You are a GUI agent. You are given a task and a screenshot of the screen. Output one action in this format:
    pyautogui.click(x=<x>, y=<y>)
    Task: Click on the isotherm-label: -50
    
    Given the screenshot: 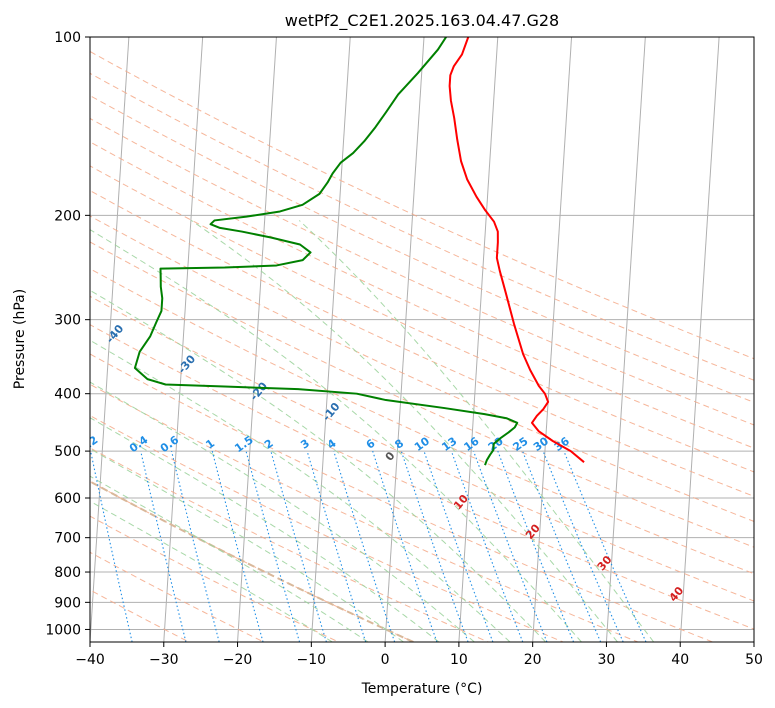 What is the action you would take?
    pyautogui.click(x=44, y=290)
    